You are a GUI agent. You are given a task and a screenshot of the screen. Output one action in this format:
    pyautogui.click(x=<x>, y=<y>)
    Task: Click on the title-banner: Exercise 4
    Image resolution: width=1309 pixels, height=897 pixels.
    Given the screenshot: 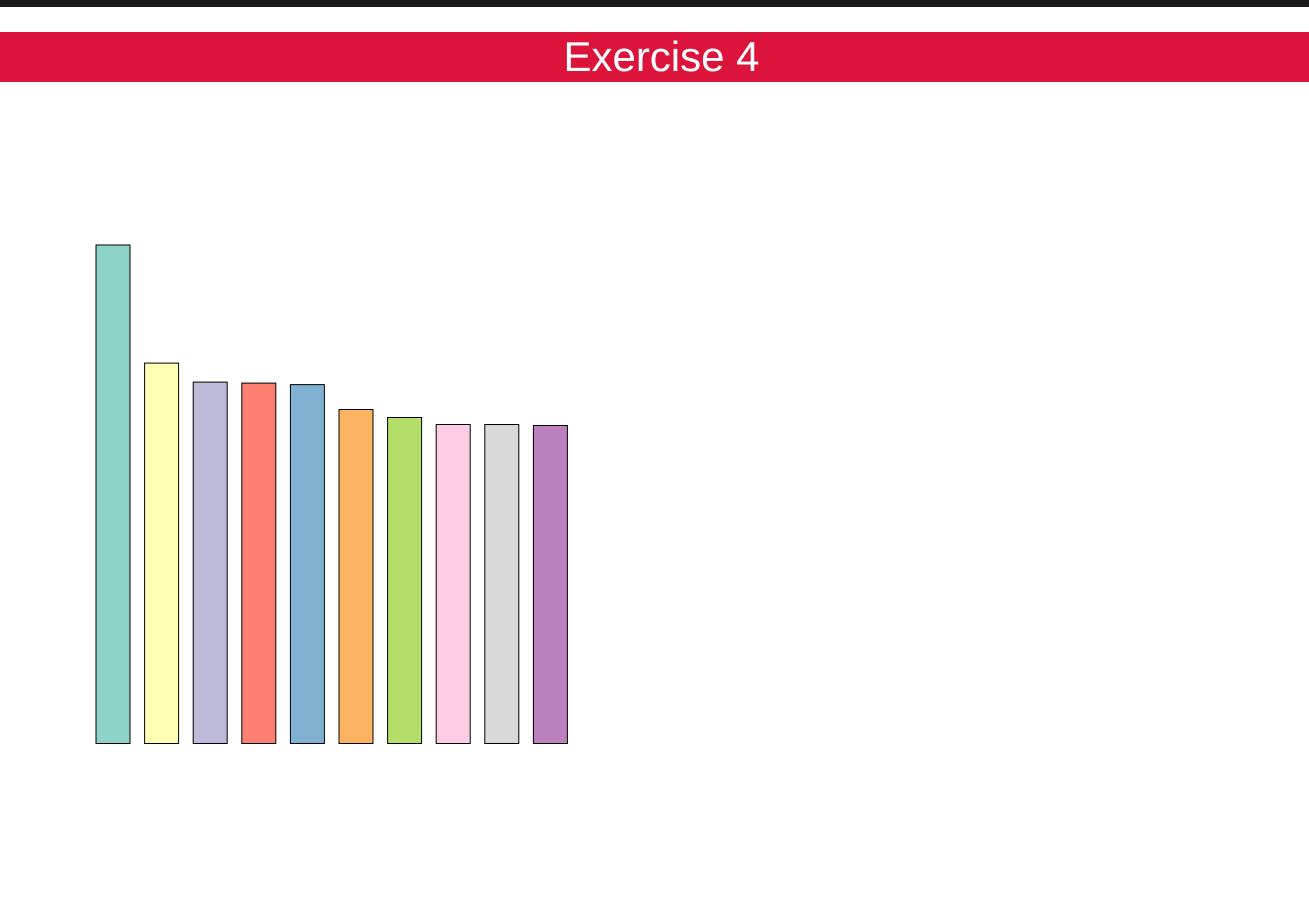 What is the action you would take?
    pyautogui.click(x=654, y=57)
    